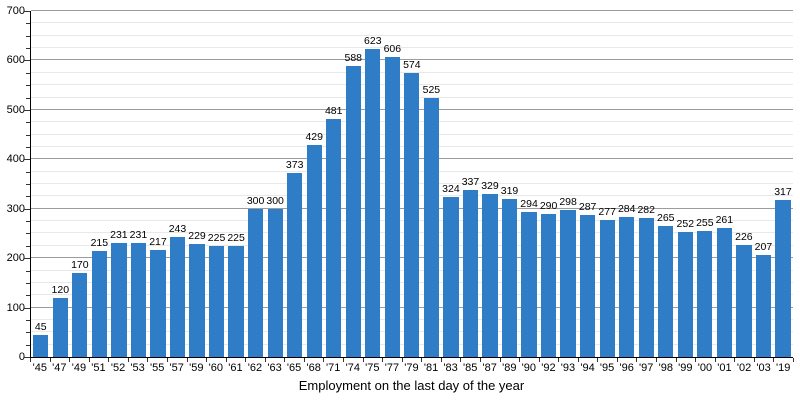  Describe the element at coordinates (314, 136) in the screenshot. I see `bar-value-label: 429` at that location.